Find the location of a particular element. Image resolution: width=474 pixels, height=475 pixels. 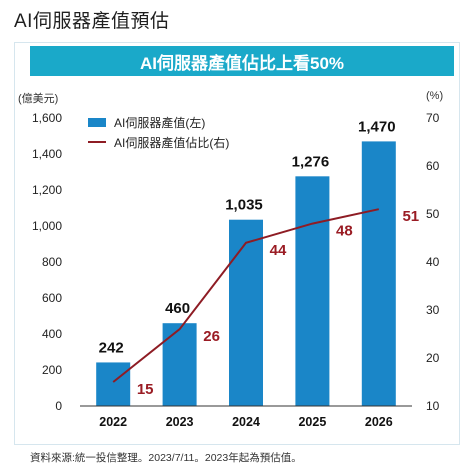

page-title: AI伺服器產值預估 is located at coordinates (92, 21).